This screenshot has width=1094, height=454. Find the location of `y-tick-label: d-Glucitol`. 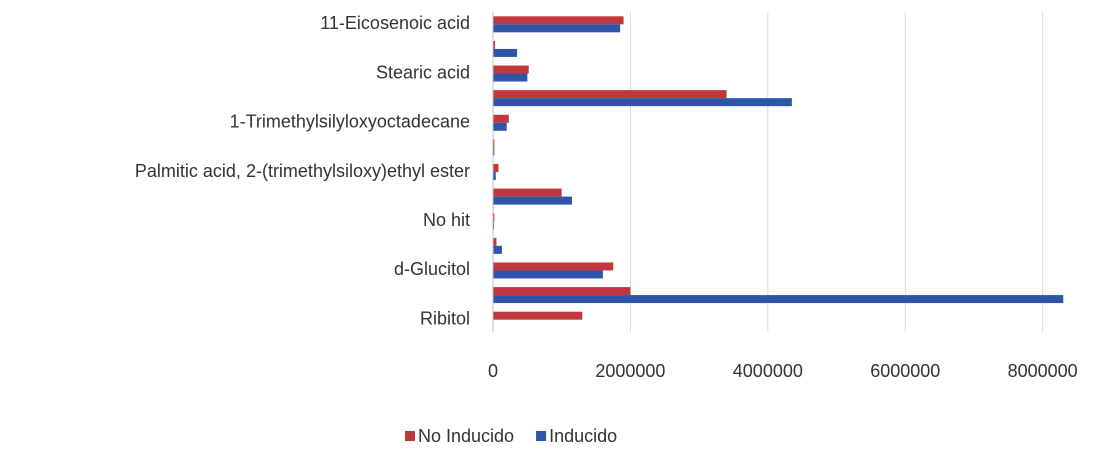

y-tick-label: d-Glucitol is located at coordinates (432, 269).